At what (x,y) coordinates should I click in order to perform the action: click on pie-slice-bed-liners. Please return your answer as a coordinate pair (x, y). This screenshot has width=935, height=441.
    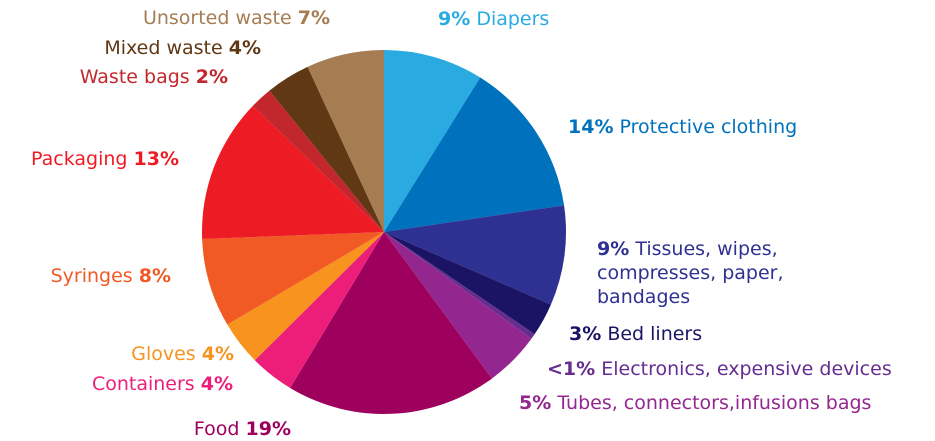
    Looking at the image, I should click on (467, 283).